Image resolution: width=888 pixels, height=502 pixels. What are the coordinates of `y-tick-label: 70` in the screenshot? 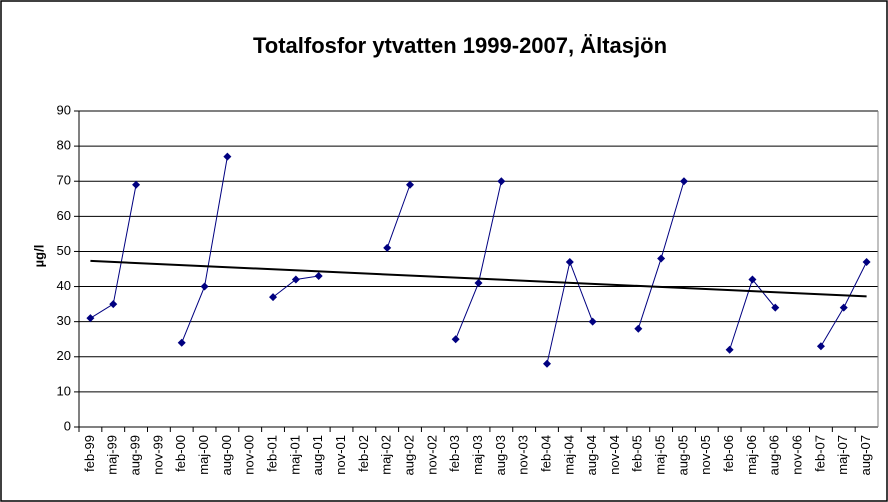 It's located at (64, 180).